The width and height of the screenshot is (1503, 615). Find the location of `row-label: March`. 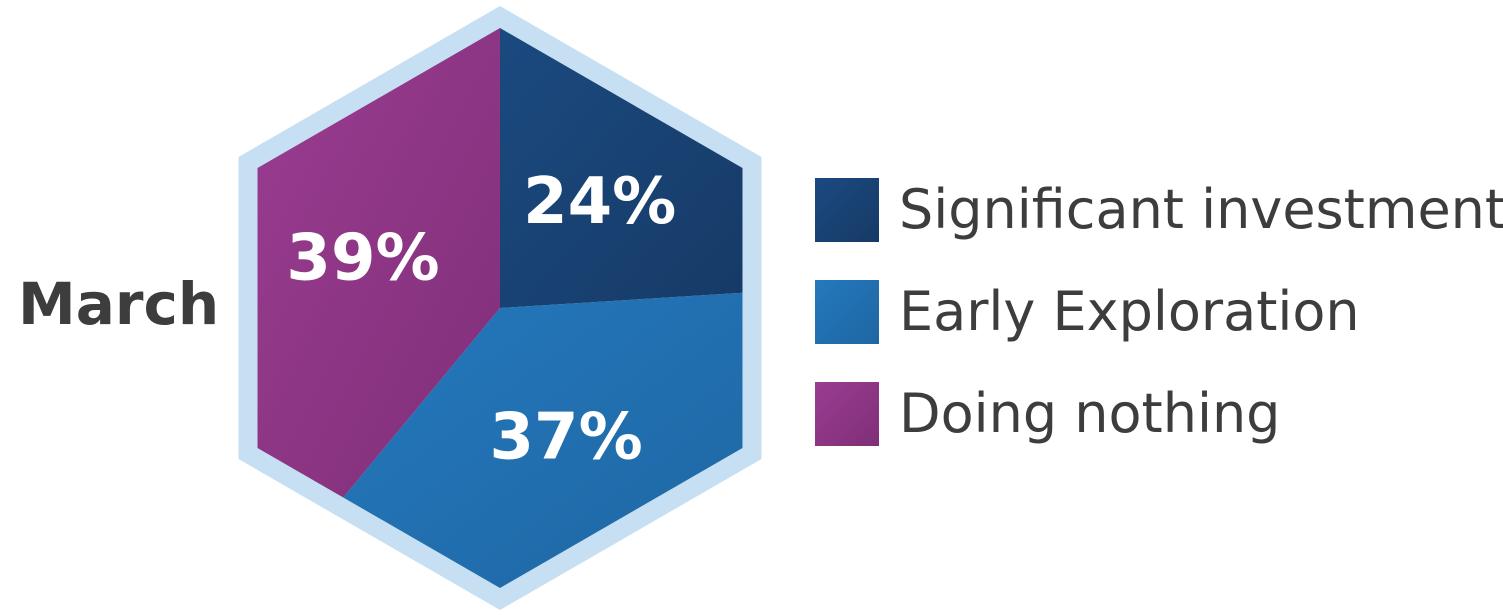

row-label: March is located at coordinates (119, 304).